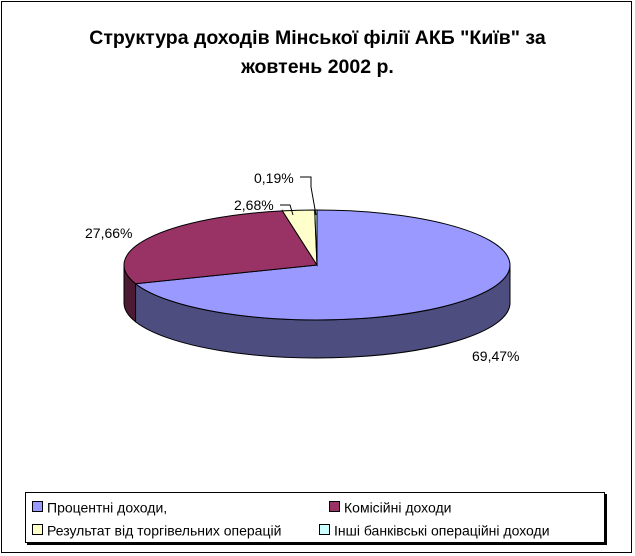  I want to click on data-label-other-income: 0,19%, so click(274, 178).